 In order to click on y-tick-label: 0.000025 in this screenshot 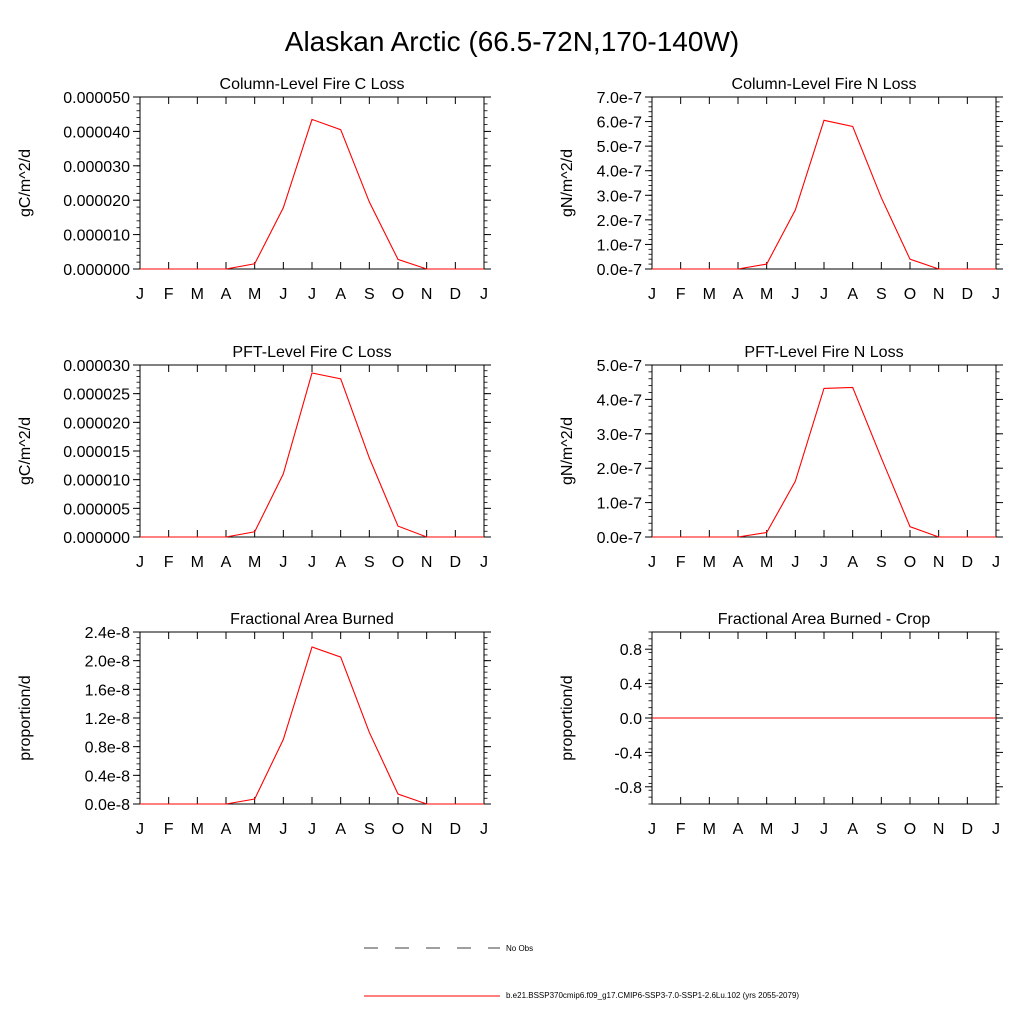, I will do `click(96, 395)`.